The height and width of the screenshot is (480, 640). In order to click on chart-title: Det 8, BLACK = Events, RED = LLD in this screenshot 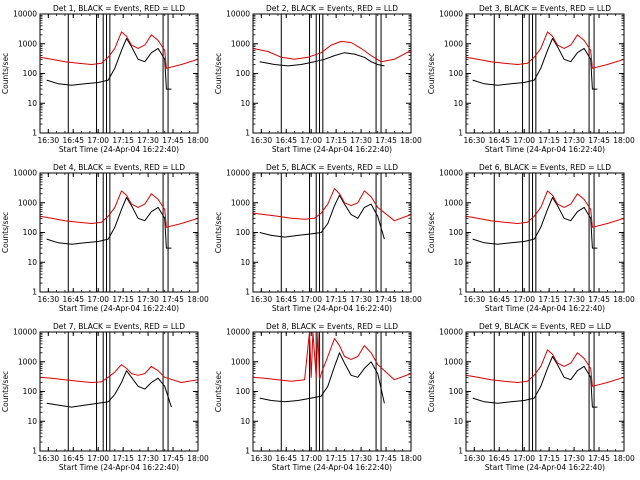, I will do `click(332, 326)`.